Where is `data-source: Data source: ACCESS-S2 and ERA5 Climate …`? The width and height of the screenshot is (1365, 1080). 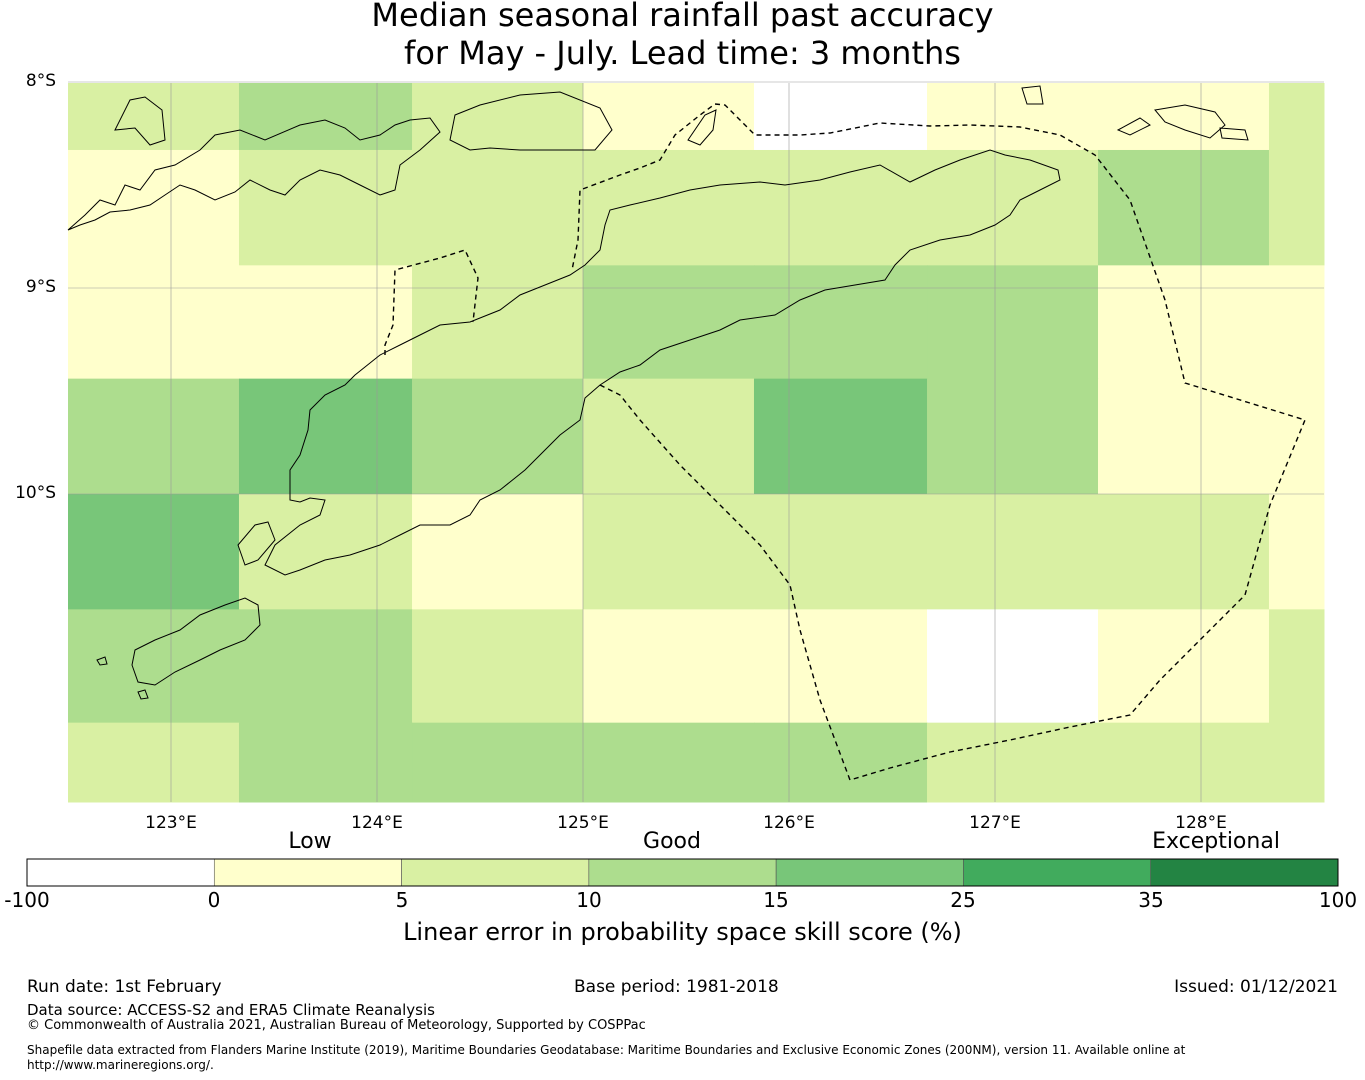
data-source: Data source: ACCESS-S2 and ERA5 Climate … is located at coordinates (231, 1010).